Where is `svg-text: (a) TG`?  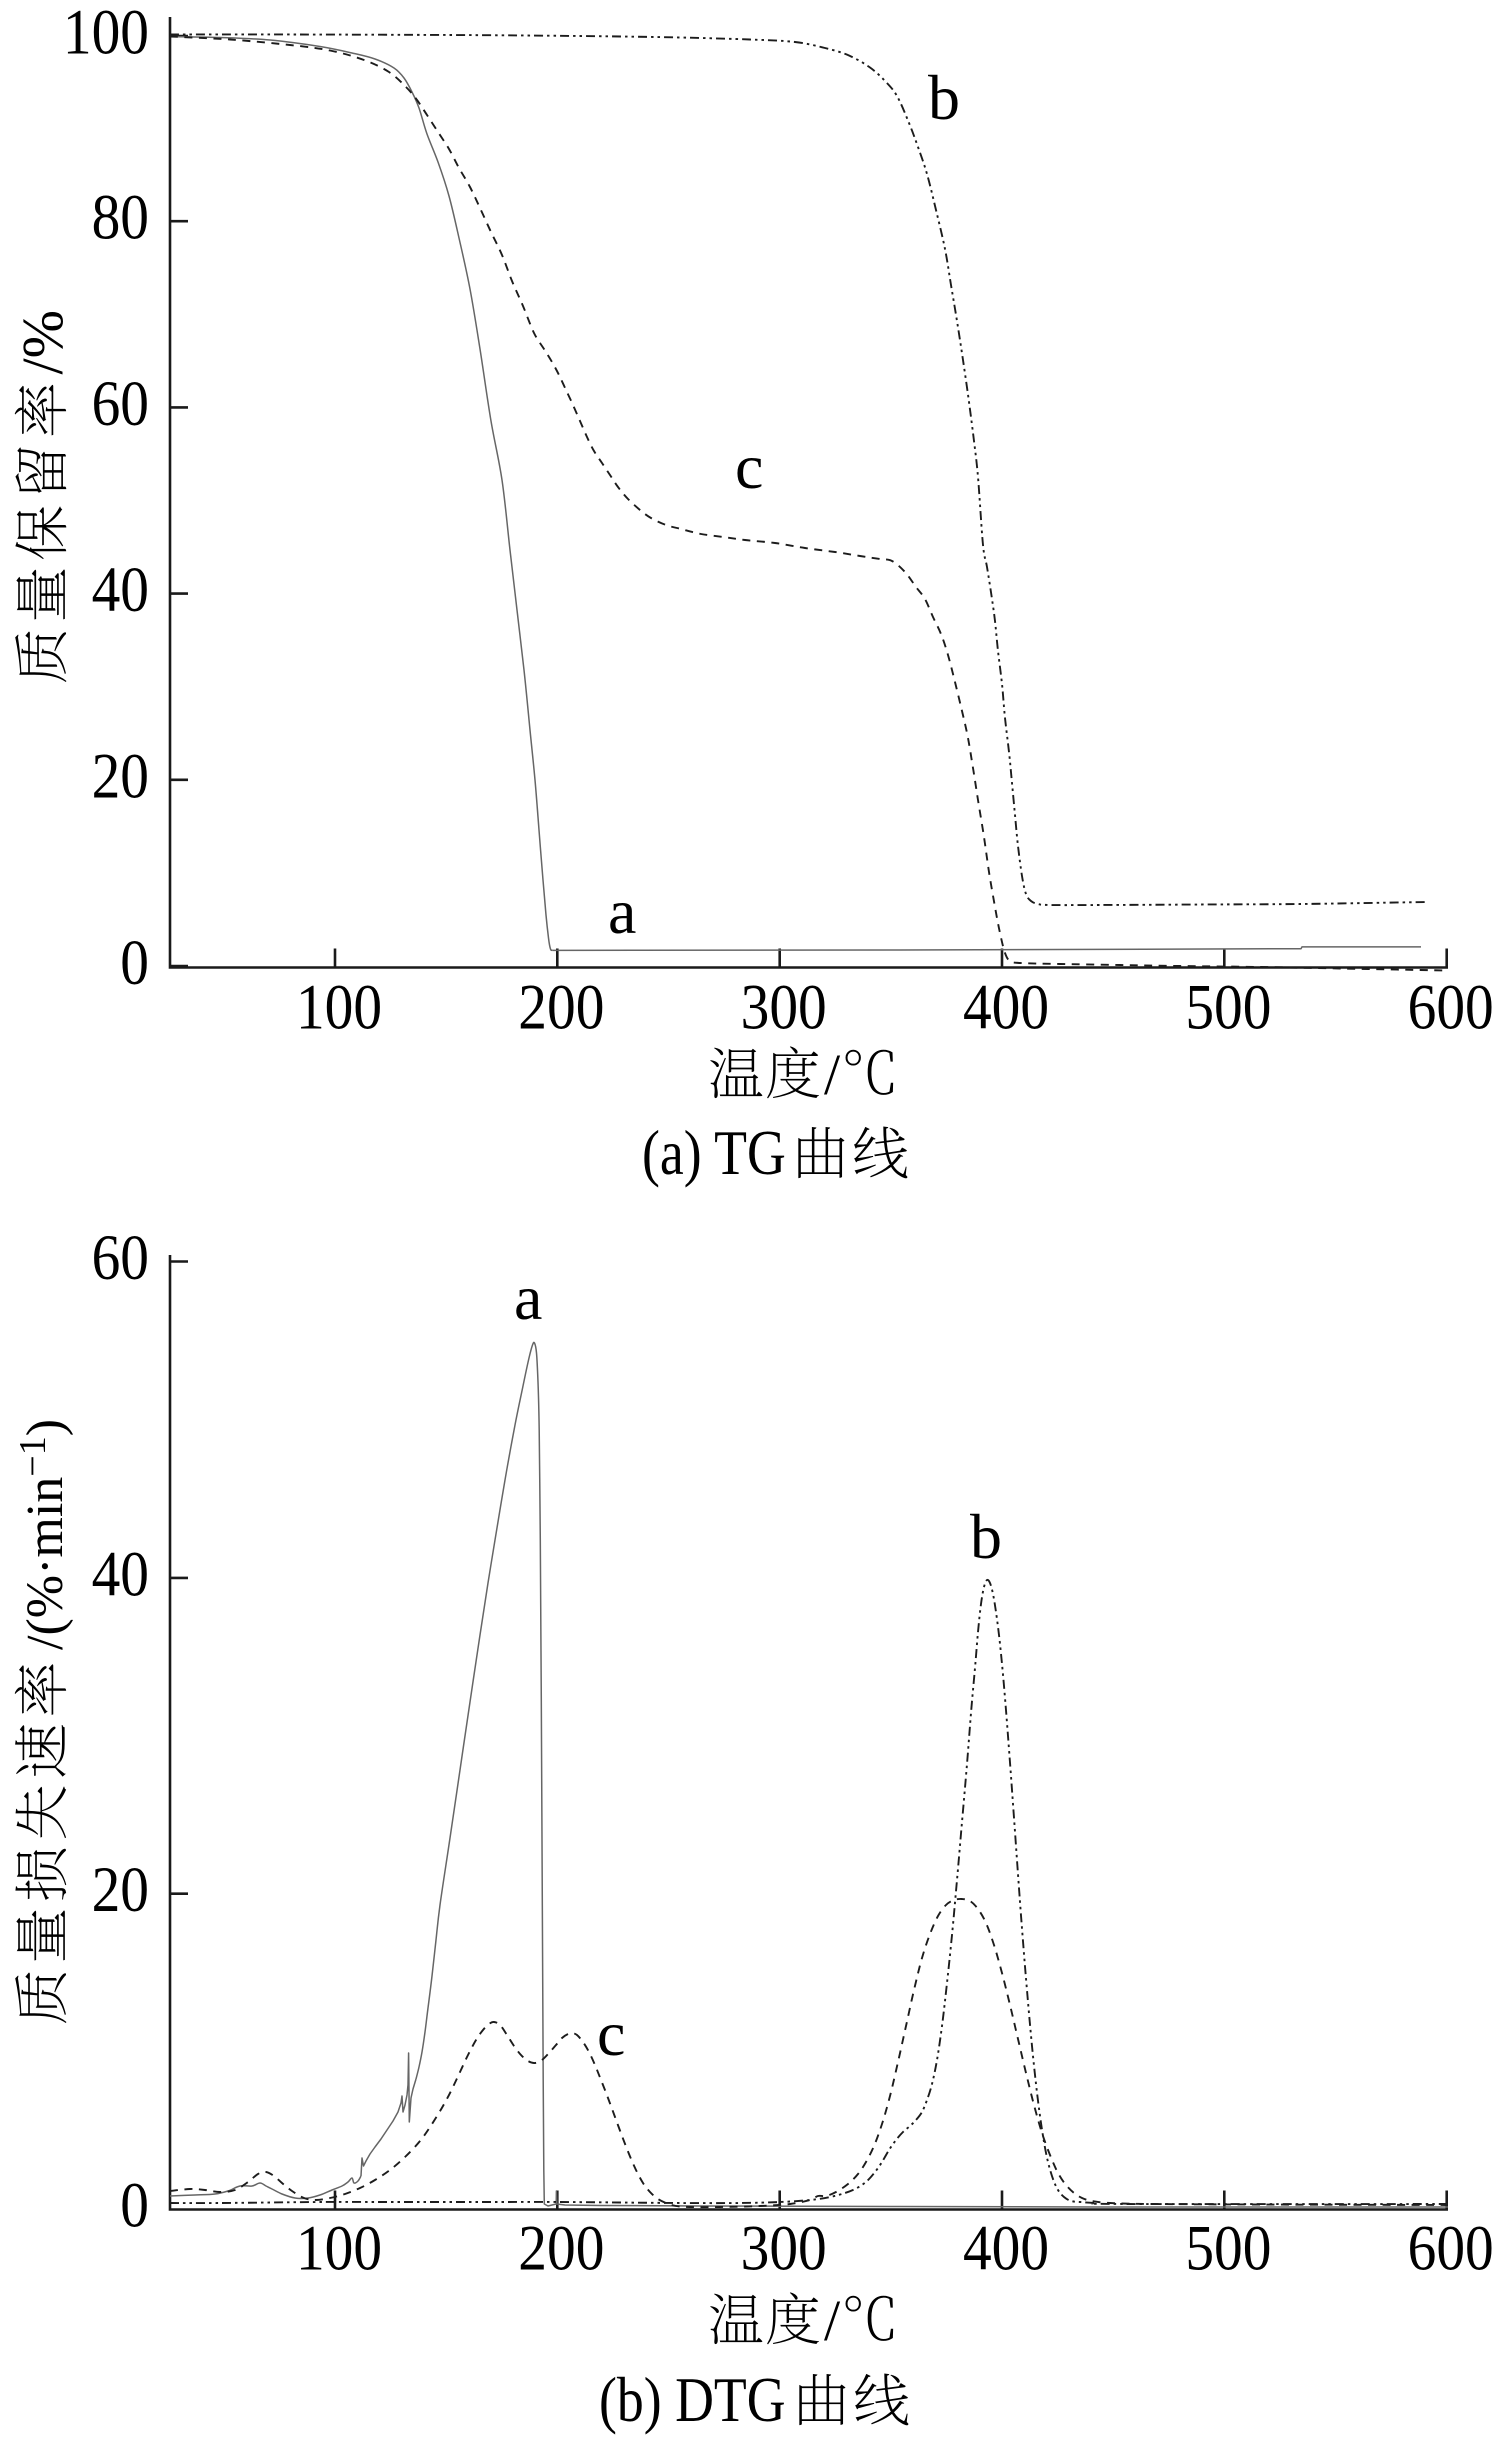 svg-text: (a) TG is located at coordinates (714, 1152).